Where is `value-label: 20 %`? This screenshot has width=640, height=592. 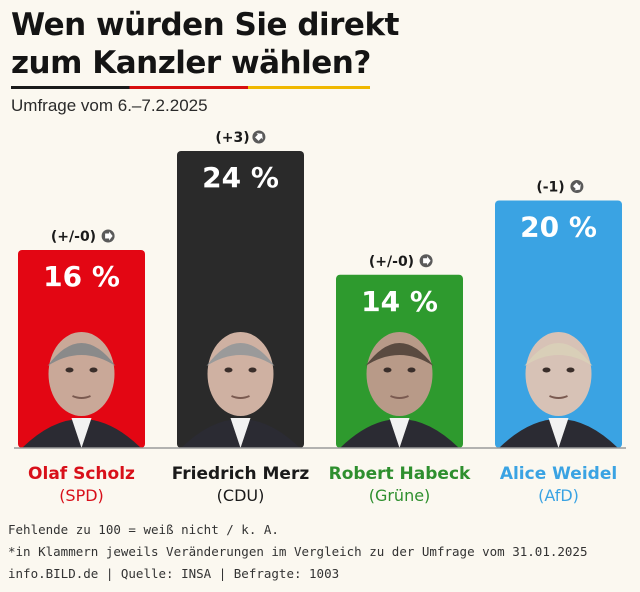
value-label: 20 % is located at coordinates (558, 227).